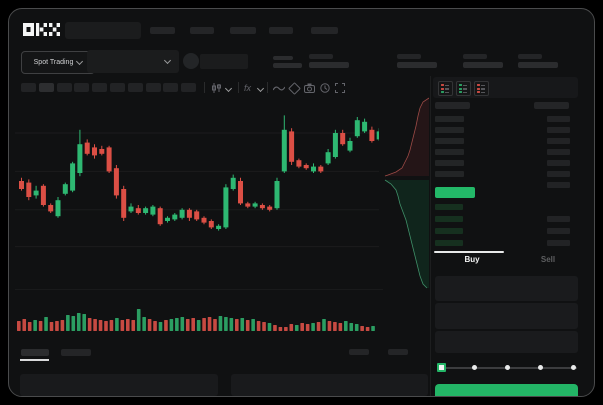 This screenshot has height=405, width=603. I want to click on buy-tab-underline, so click(469, 252).